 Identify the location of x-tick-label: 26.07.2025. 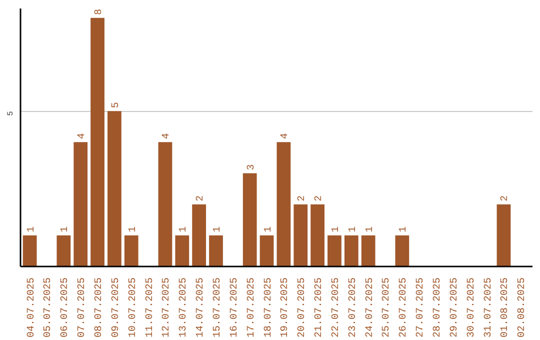
(404, 307).